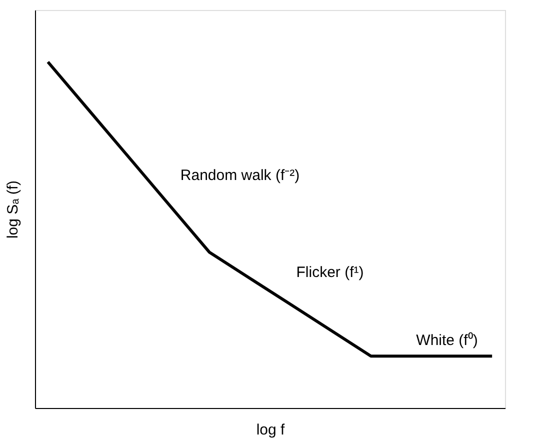  What do you see at coordinates (330, 272) in the screenshot?
I see `annotation: Flicker (f¹)` at bounding box center [330, 272].